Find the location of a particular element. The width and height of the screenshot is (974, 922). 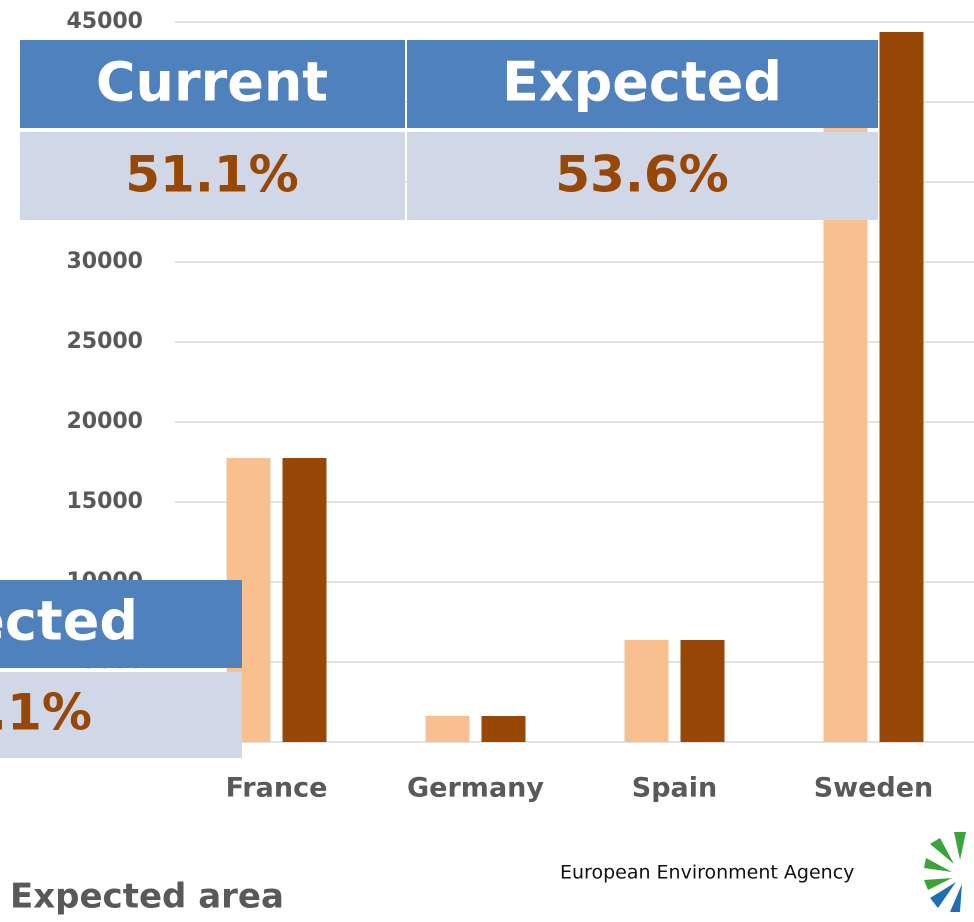

x-tick-label: Germany is located at coordinates (475, 788).